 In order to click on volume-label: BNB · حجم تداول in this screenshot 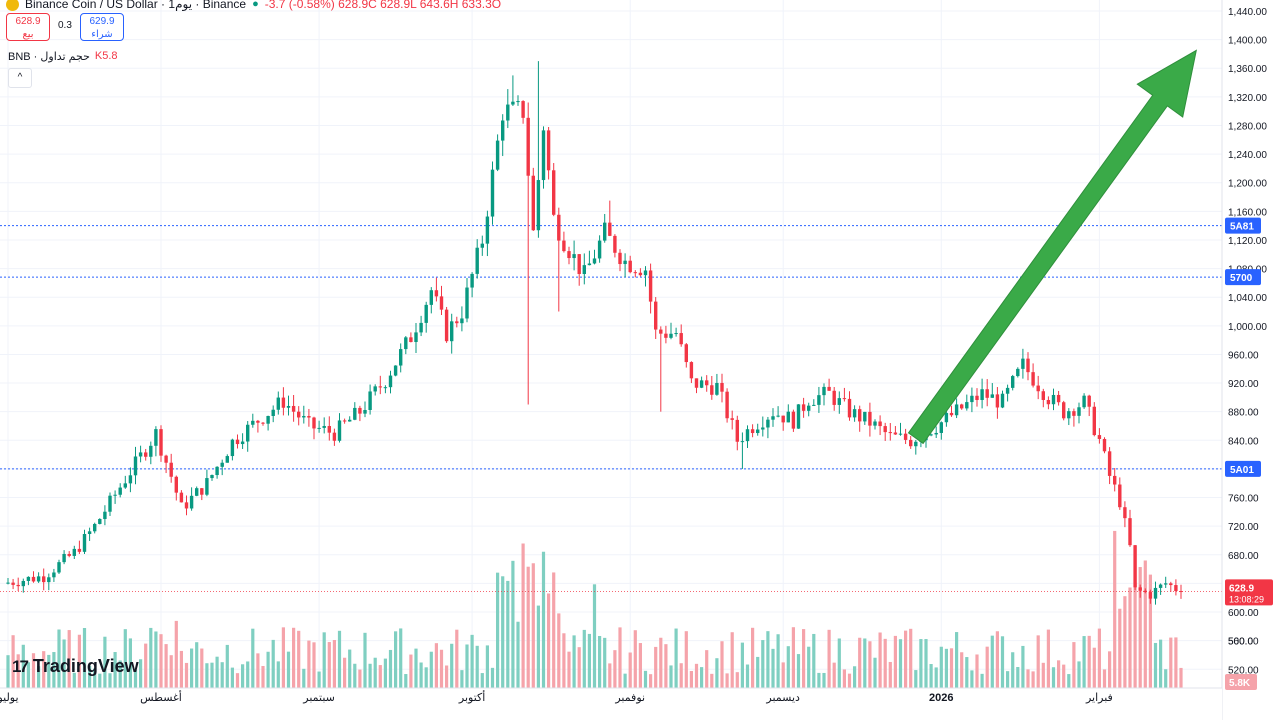, I will do `click(49, 57)`.